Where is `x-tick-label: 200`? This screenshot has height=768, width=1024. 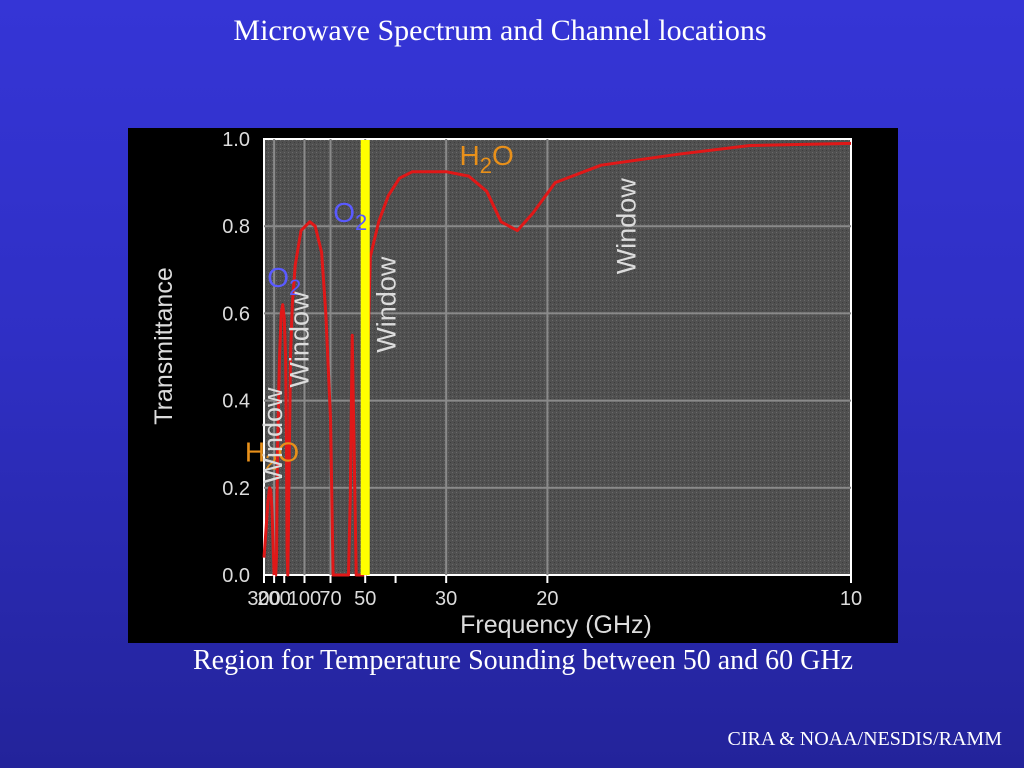
x-tick-label: 200 is located at coordinates (273, 599).